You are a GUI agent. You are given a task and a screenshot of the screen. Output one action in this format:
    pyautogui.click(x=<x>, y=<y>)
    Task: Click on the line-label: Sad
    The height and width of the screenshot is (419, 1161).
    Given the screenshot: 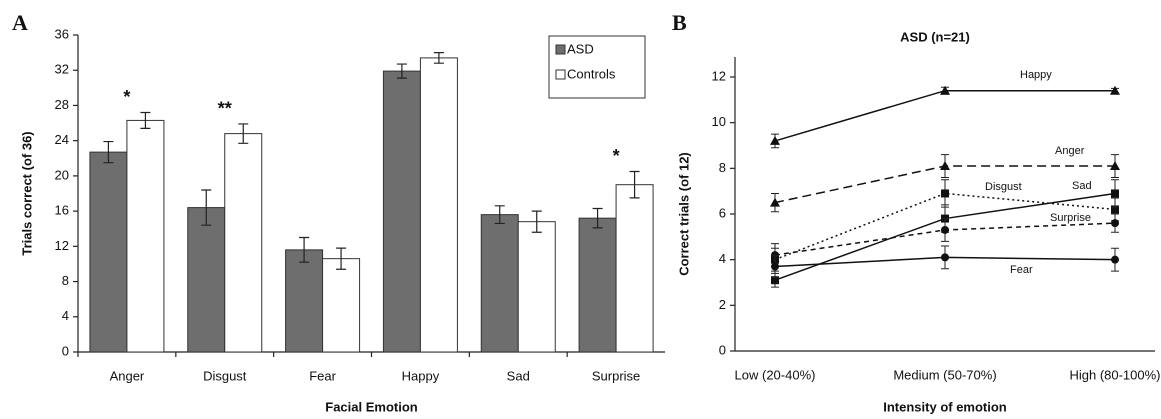 What is the action you would take?
    pyautogui.click(x=1082, y=186)
    